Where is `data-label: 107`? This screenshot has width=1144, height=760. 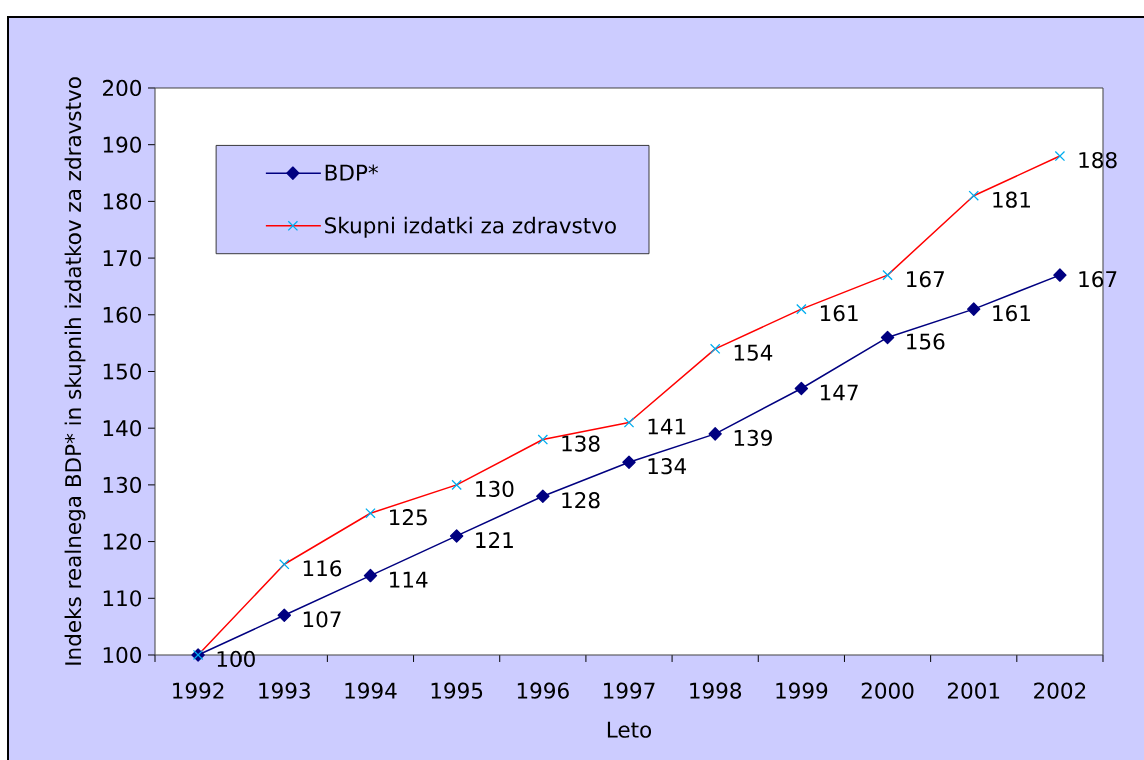 data-label: 107 is located at coordinates (322, 619).